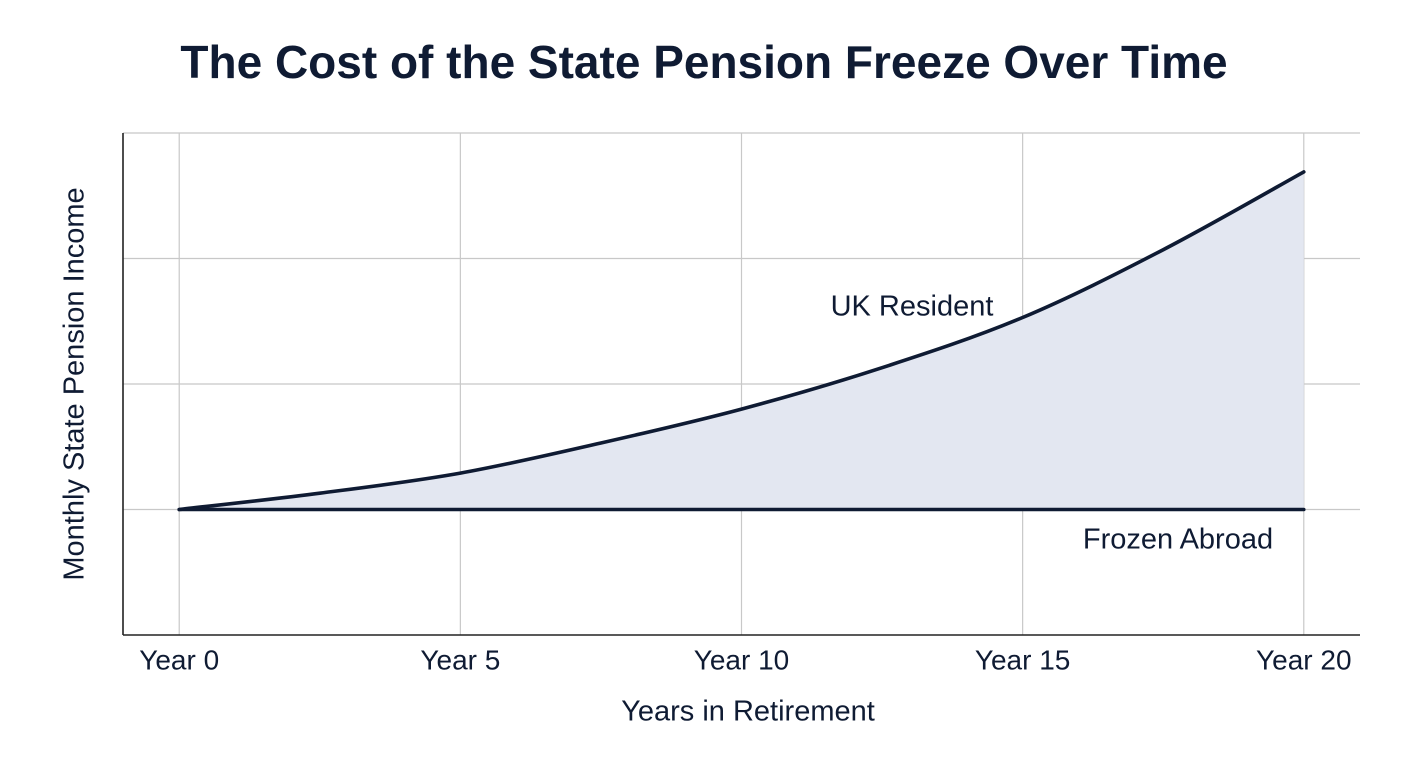 This screenshot has height=768, width=1408. Describe the element at coordinates (1178, 540) in the screenshot. I see `series-label: Frozen Abroad` at that location.